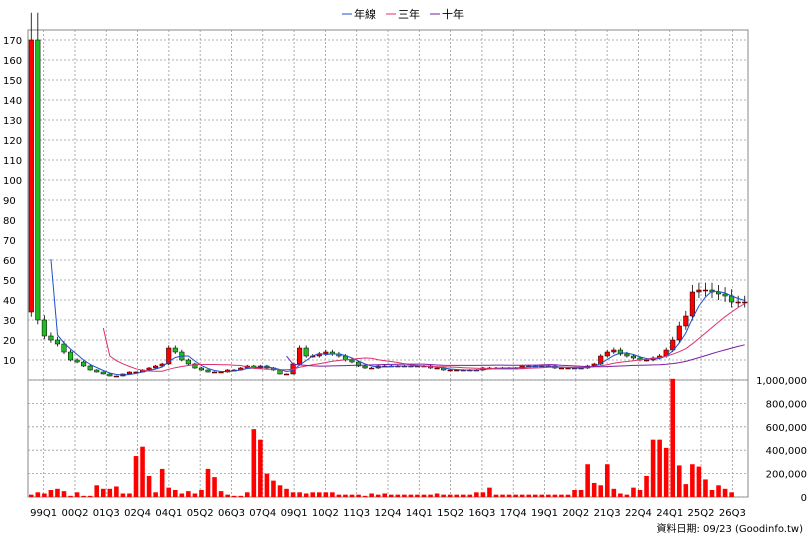 This screenshot has height=544, width=808. Describe the element at coordinates (9, 261) in the screenshot. I see `price-tick-label-5: 60` at that location.